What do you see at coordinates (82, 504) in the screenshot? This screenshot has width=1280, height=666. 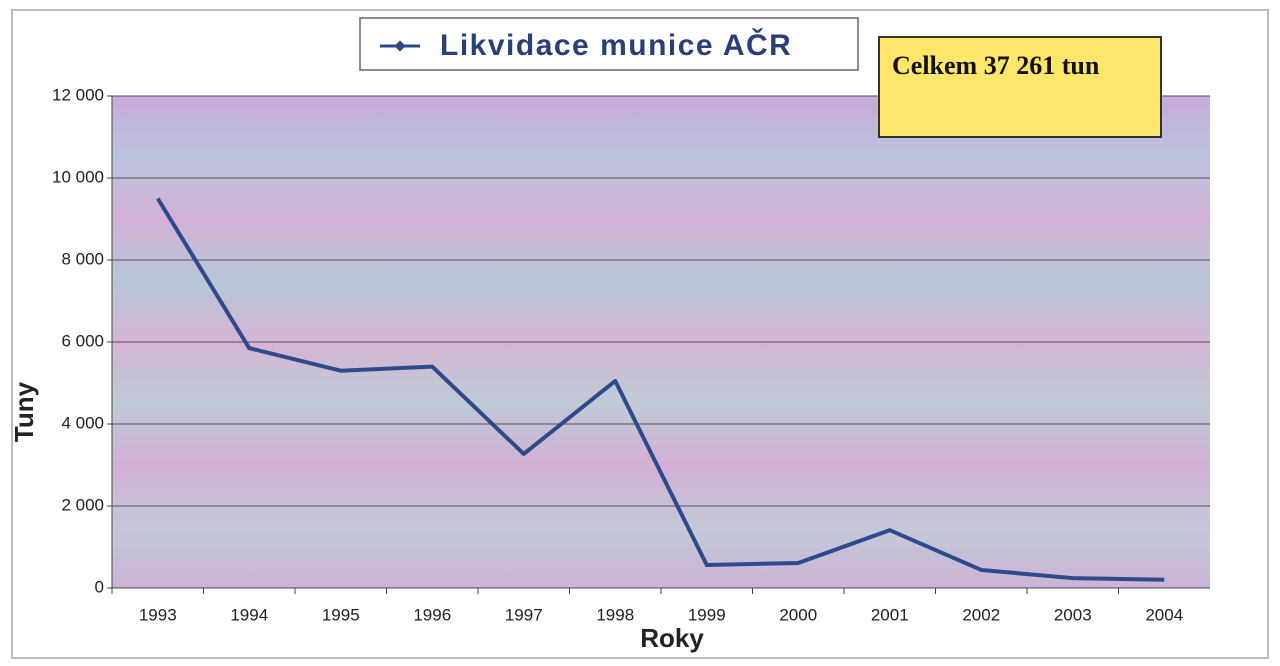 I see `y-tick-label: 2 000` at bounding box center [82, 504].